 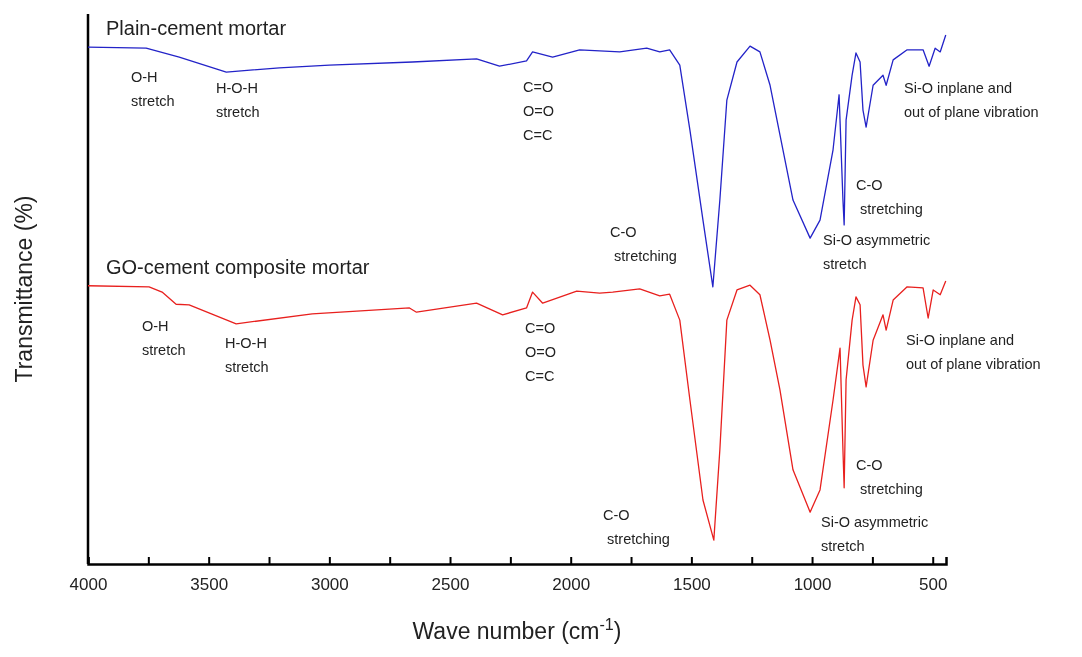 What do you see at coordinates (933, 585) in the screenshot?
I see `x-tick-label: 500` at bounding box center [933, 585].